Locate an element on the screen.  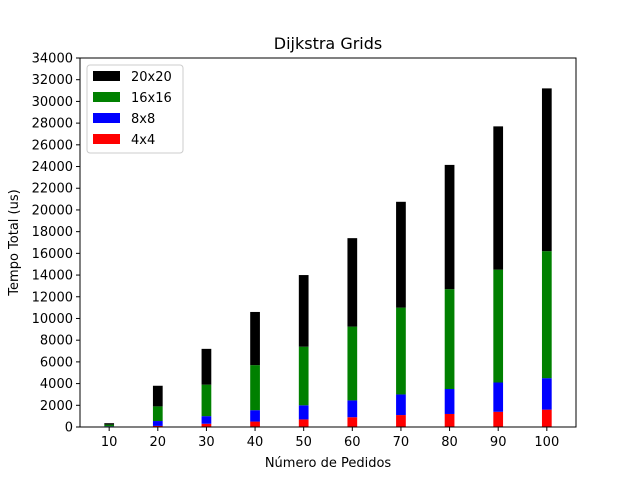
y-tick-label: 14000 is located at coordinates (52, 276).